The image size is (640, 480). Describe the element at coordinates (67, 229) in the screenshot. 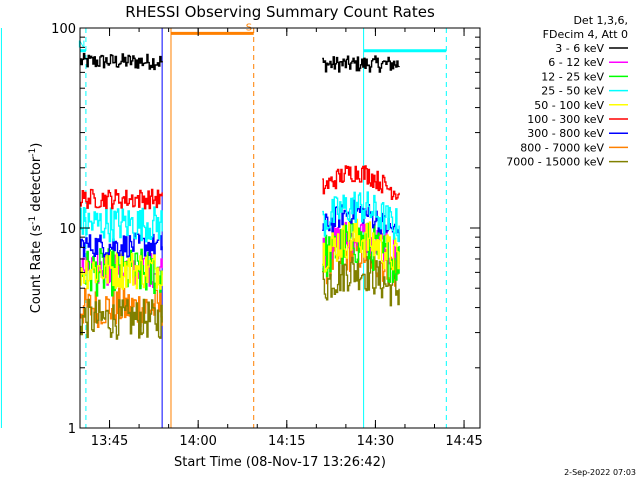

I see `y-tick-label-1: 10` at that location.